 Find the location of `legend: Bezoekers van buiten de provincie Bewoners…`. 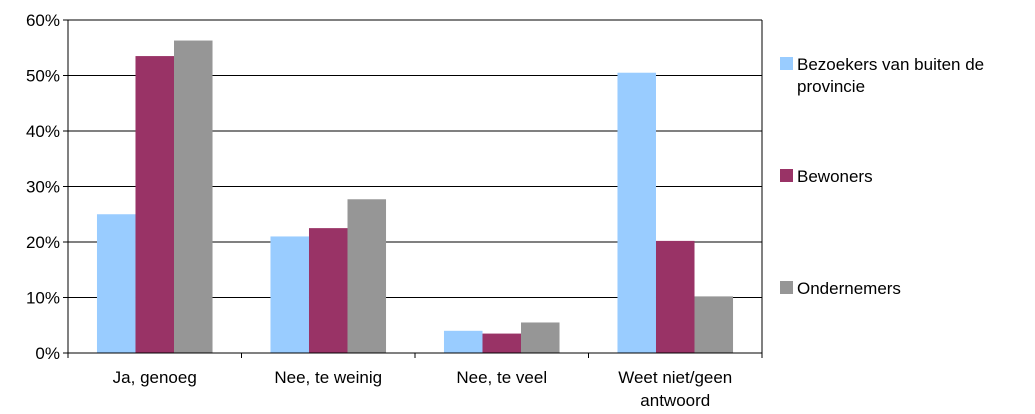

legend: Bezoekers van buiten de provincie Bewoners… is located at coordinates (882, 176).